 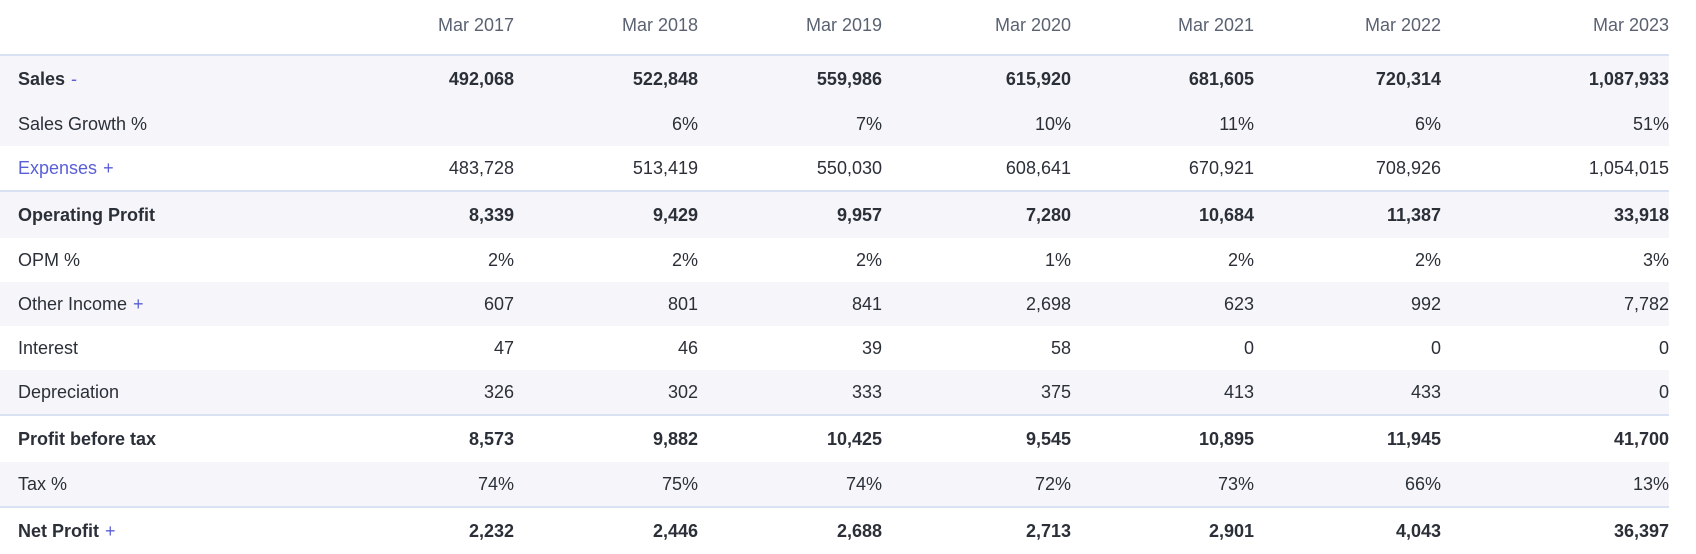 I want to click on year-header: Mar 2019, so click(x=790, y=28).